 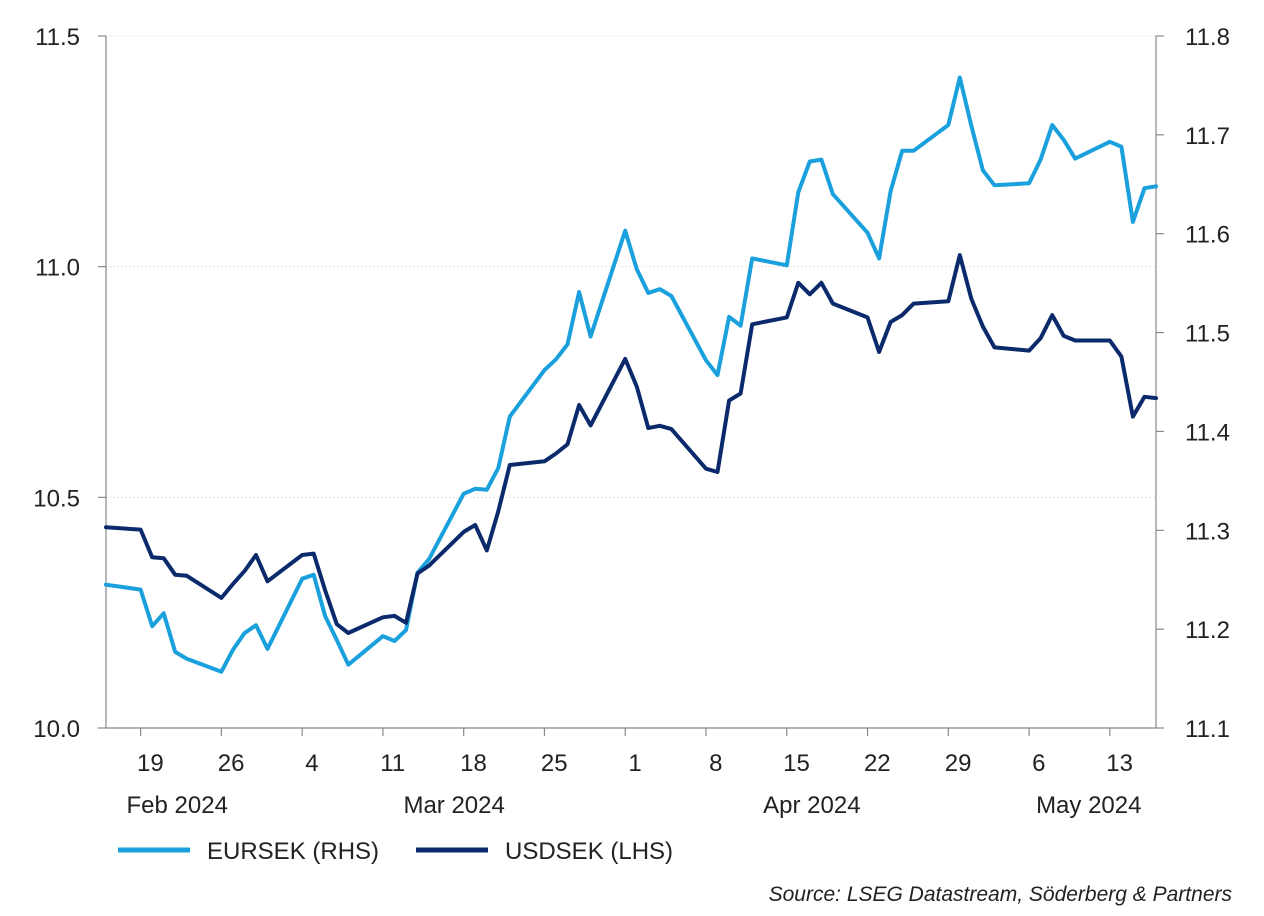 I want to click on y-right-tick-label: 11.5, so click(x=1207, y=334).